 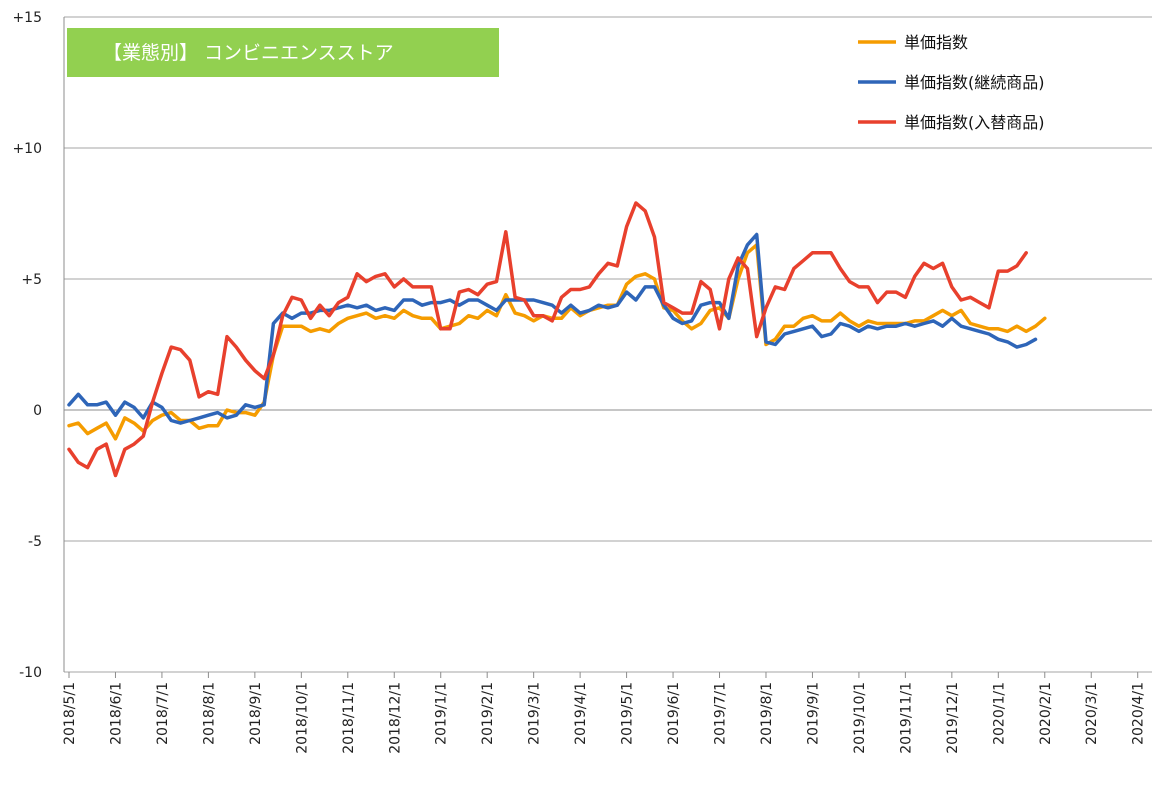 I want to click on y-tick-label: +5, so click(x=31, y=280).